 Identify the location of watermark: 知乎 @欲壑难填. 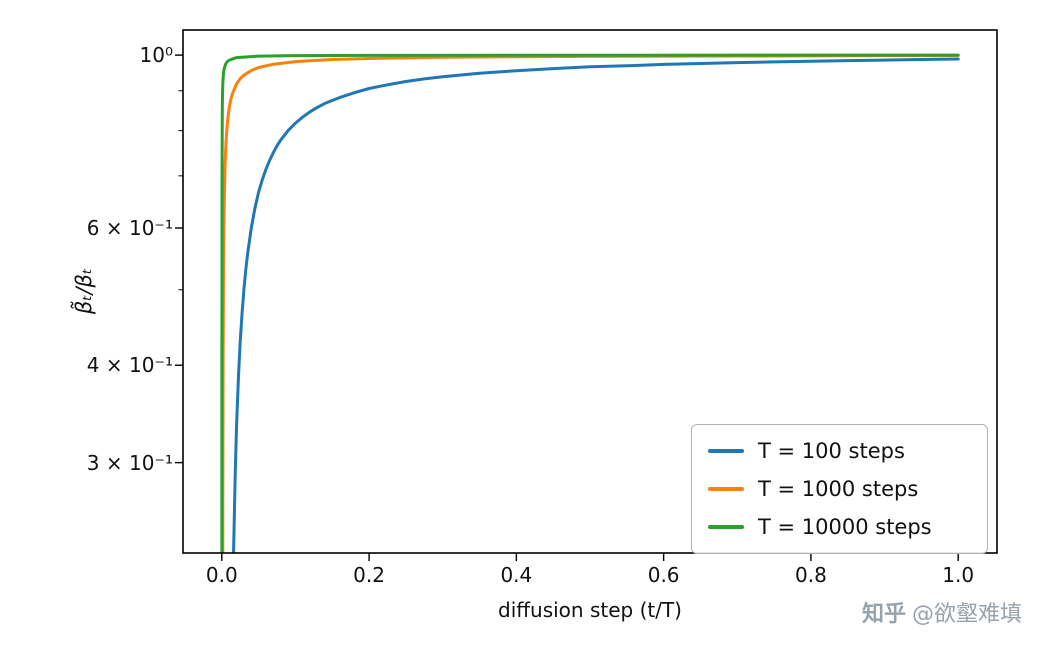
(942, 612).